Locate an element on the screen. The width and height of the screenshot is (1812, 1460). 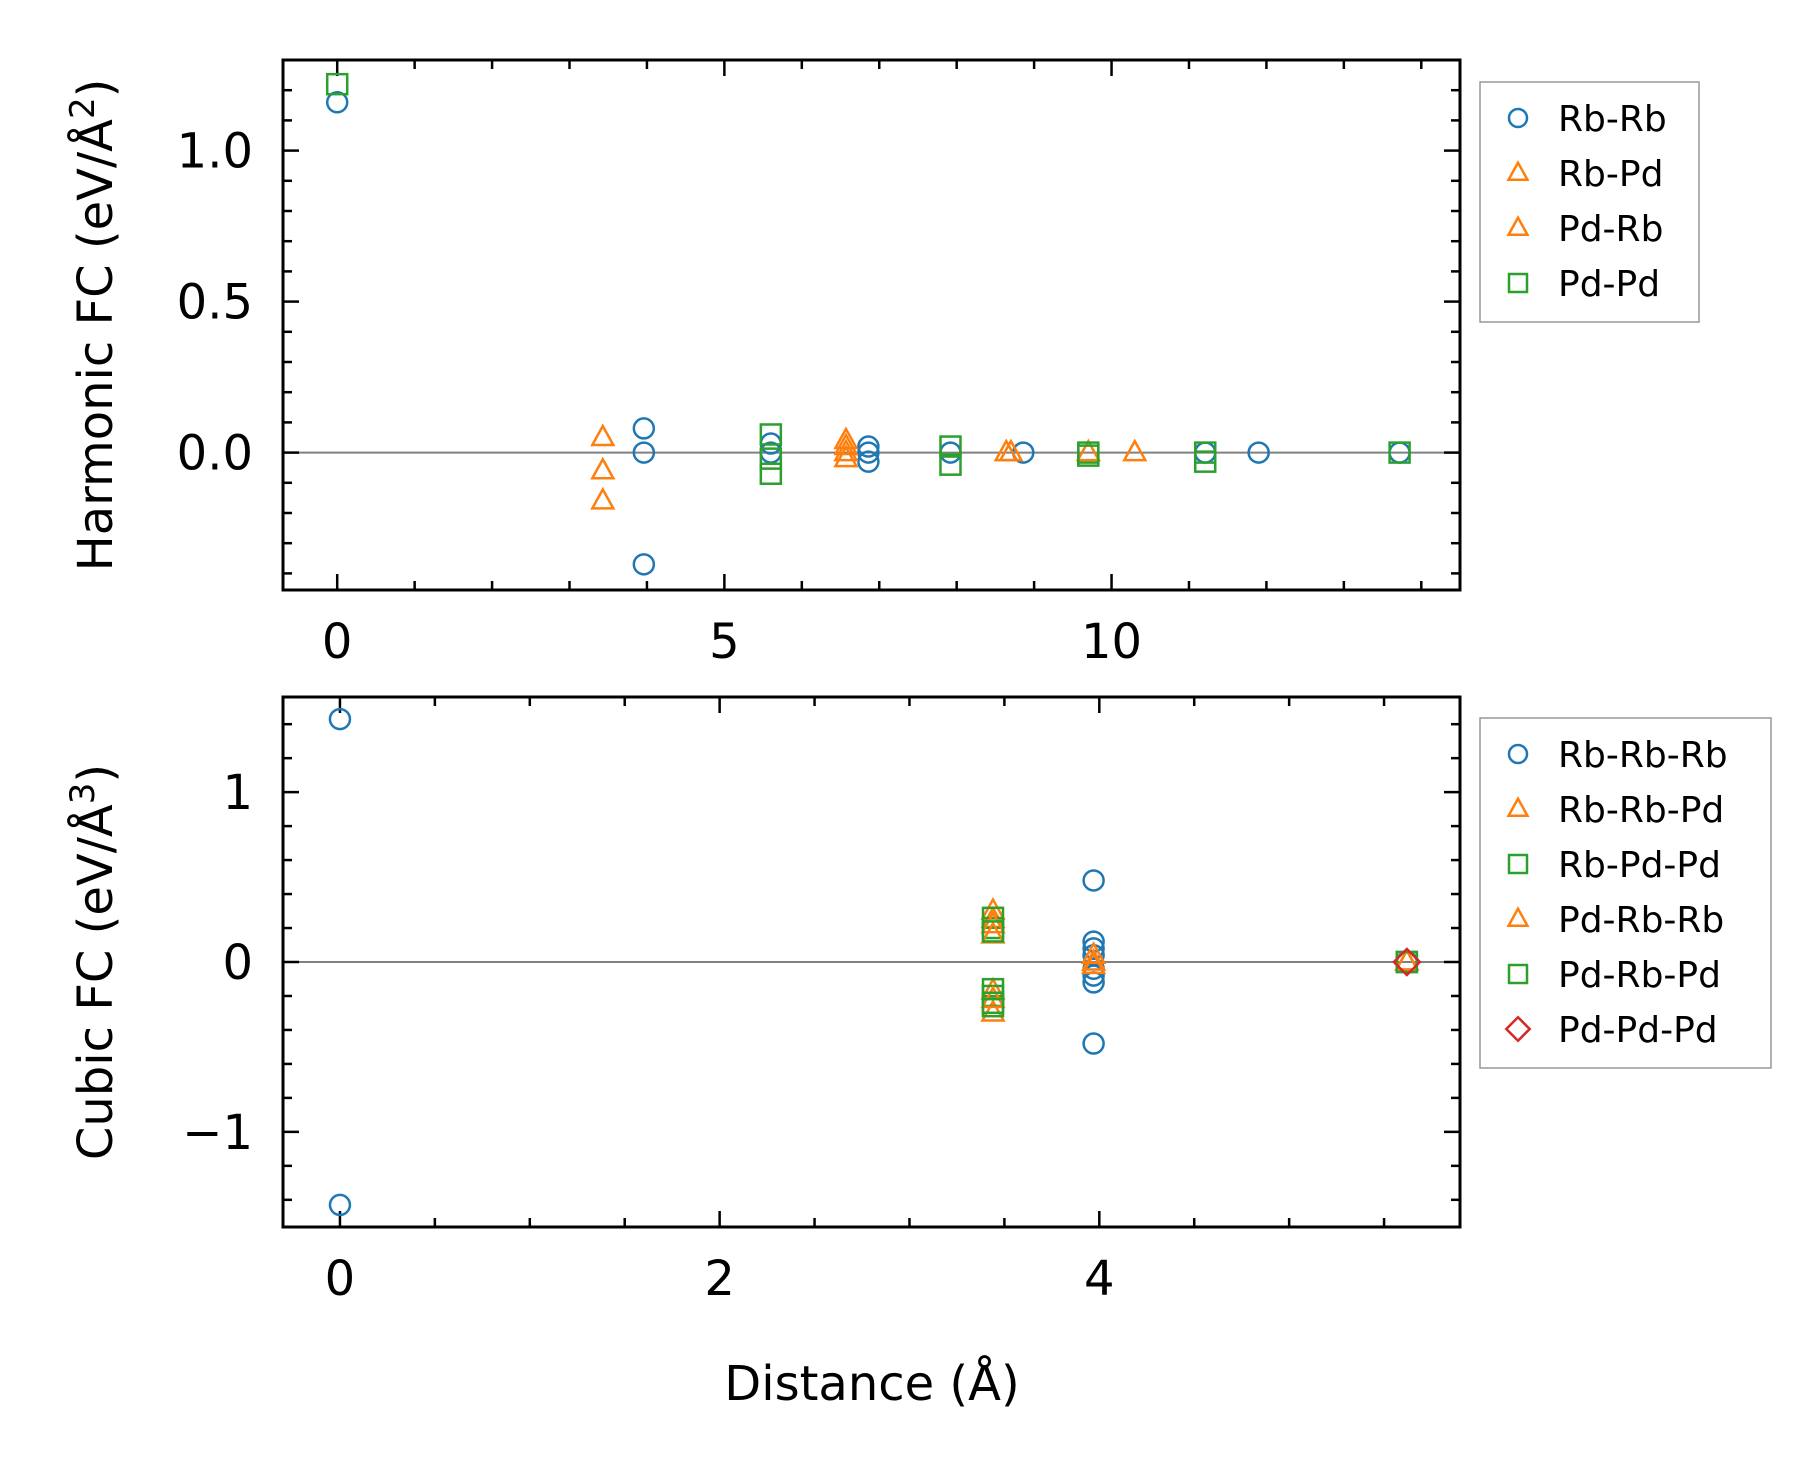
legend-label-rb-pd: Rb-Pd is located at coordinates (1610, 174).